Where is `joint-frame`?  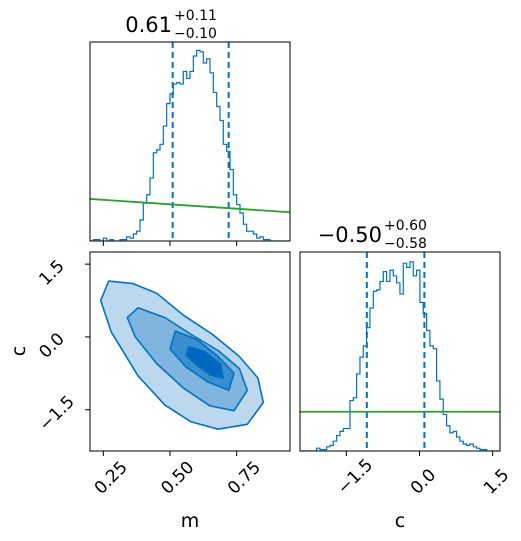
joint-frame is located at coordinates (190, 351).